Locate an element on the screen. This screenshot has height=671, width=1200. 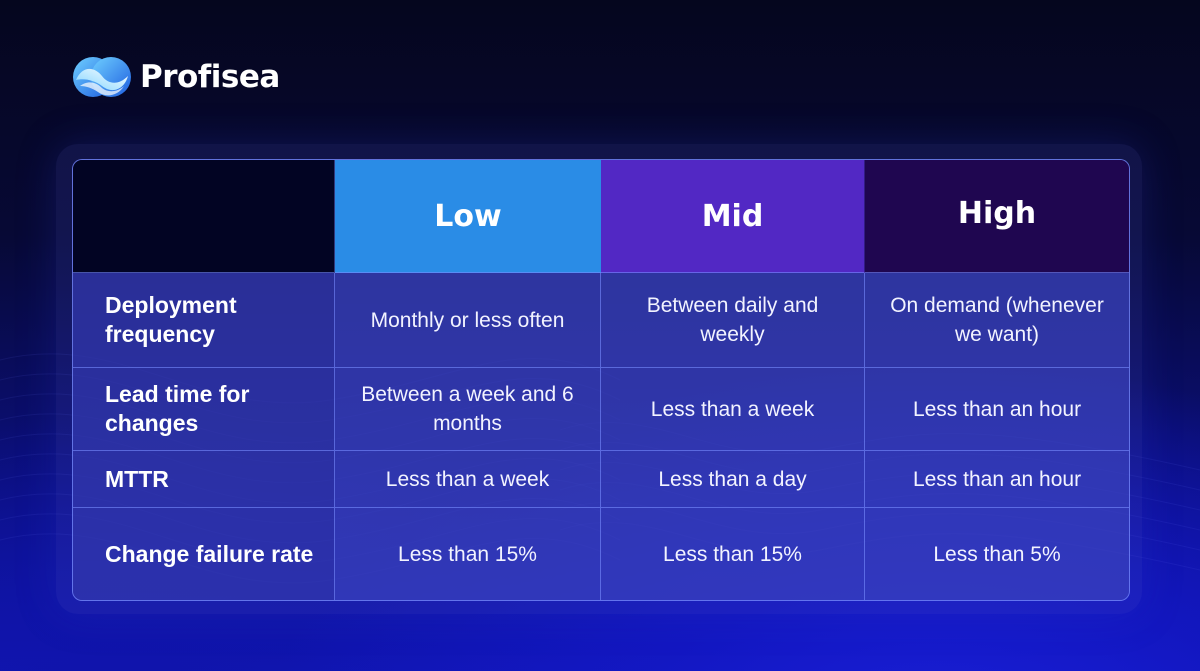
row-label-lead-time: Lead time for changes is located at coordinates (204, 409).